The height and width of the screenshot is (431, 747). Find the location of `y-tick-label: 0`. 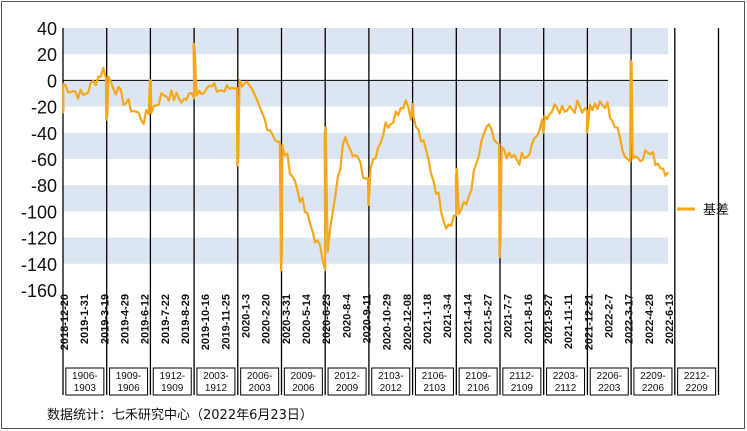

y-tick-label: 0 is located at coordinates (52, 81).